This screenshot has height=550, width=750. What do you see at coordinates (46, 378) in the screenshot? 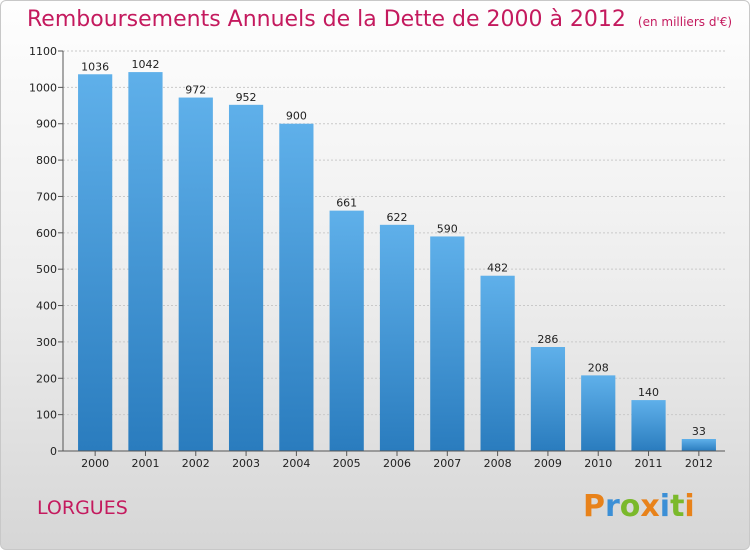
I see `y-tick-label: 200` at bounding box center [46, 378].